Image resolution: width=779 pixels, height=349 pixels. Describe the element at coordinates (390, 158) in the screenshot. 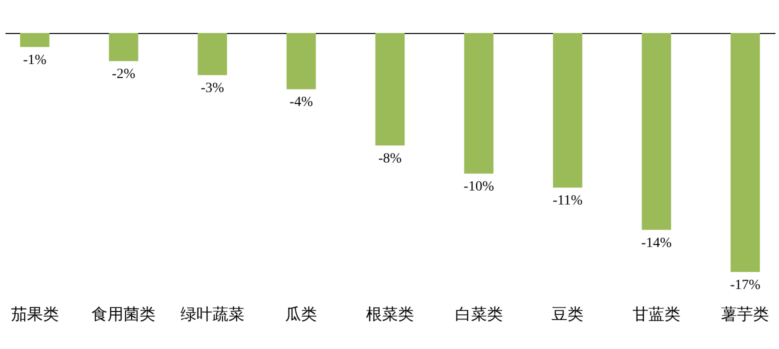

I see `data-label: -8%` at that location.